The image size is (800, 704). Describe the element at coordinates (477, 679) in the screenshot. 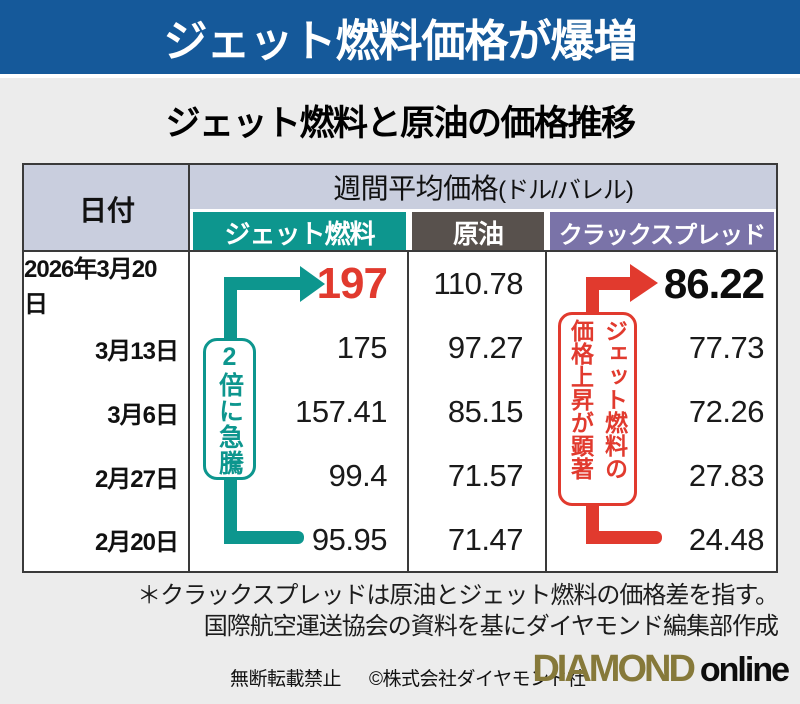

I see `copyright-label: ©株式会社ダイヤモンド社` at that location.